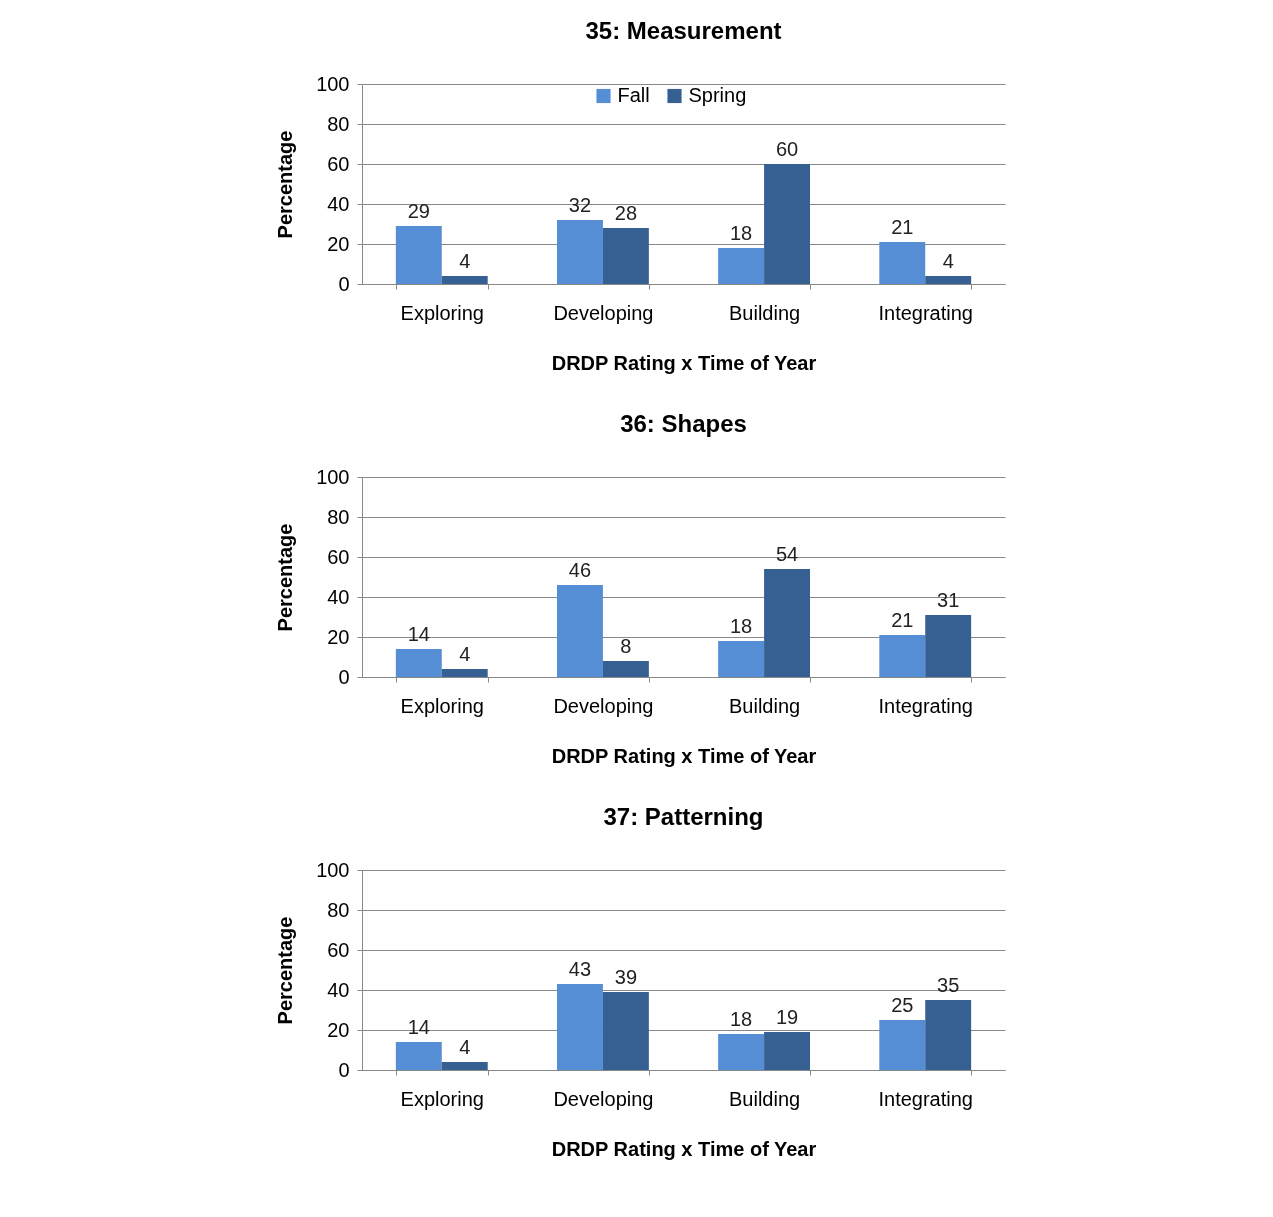  Describe the element at coordinates (948, 985) in the screenshot. I see `data-label: 35` at that location.